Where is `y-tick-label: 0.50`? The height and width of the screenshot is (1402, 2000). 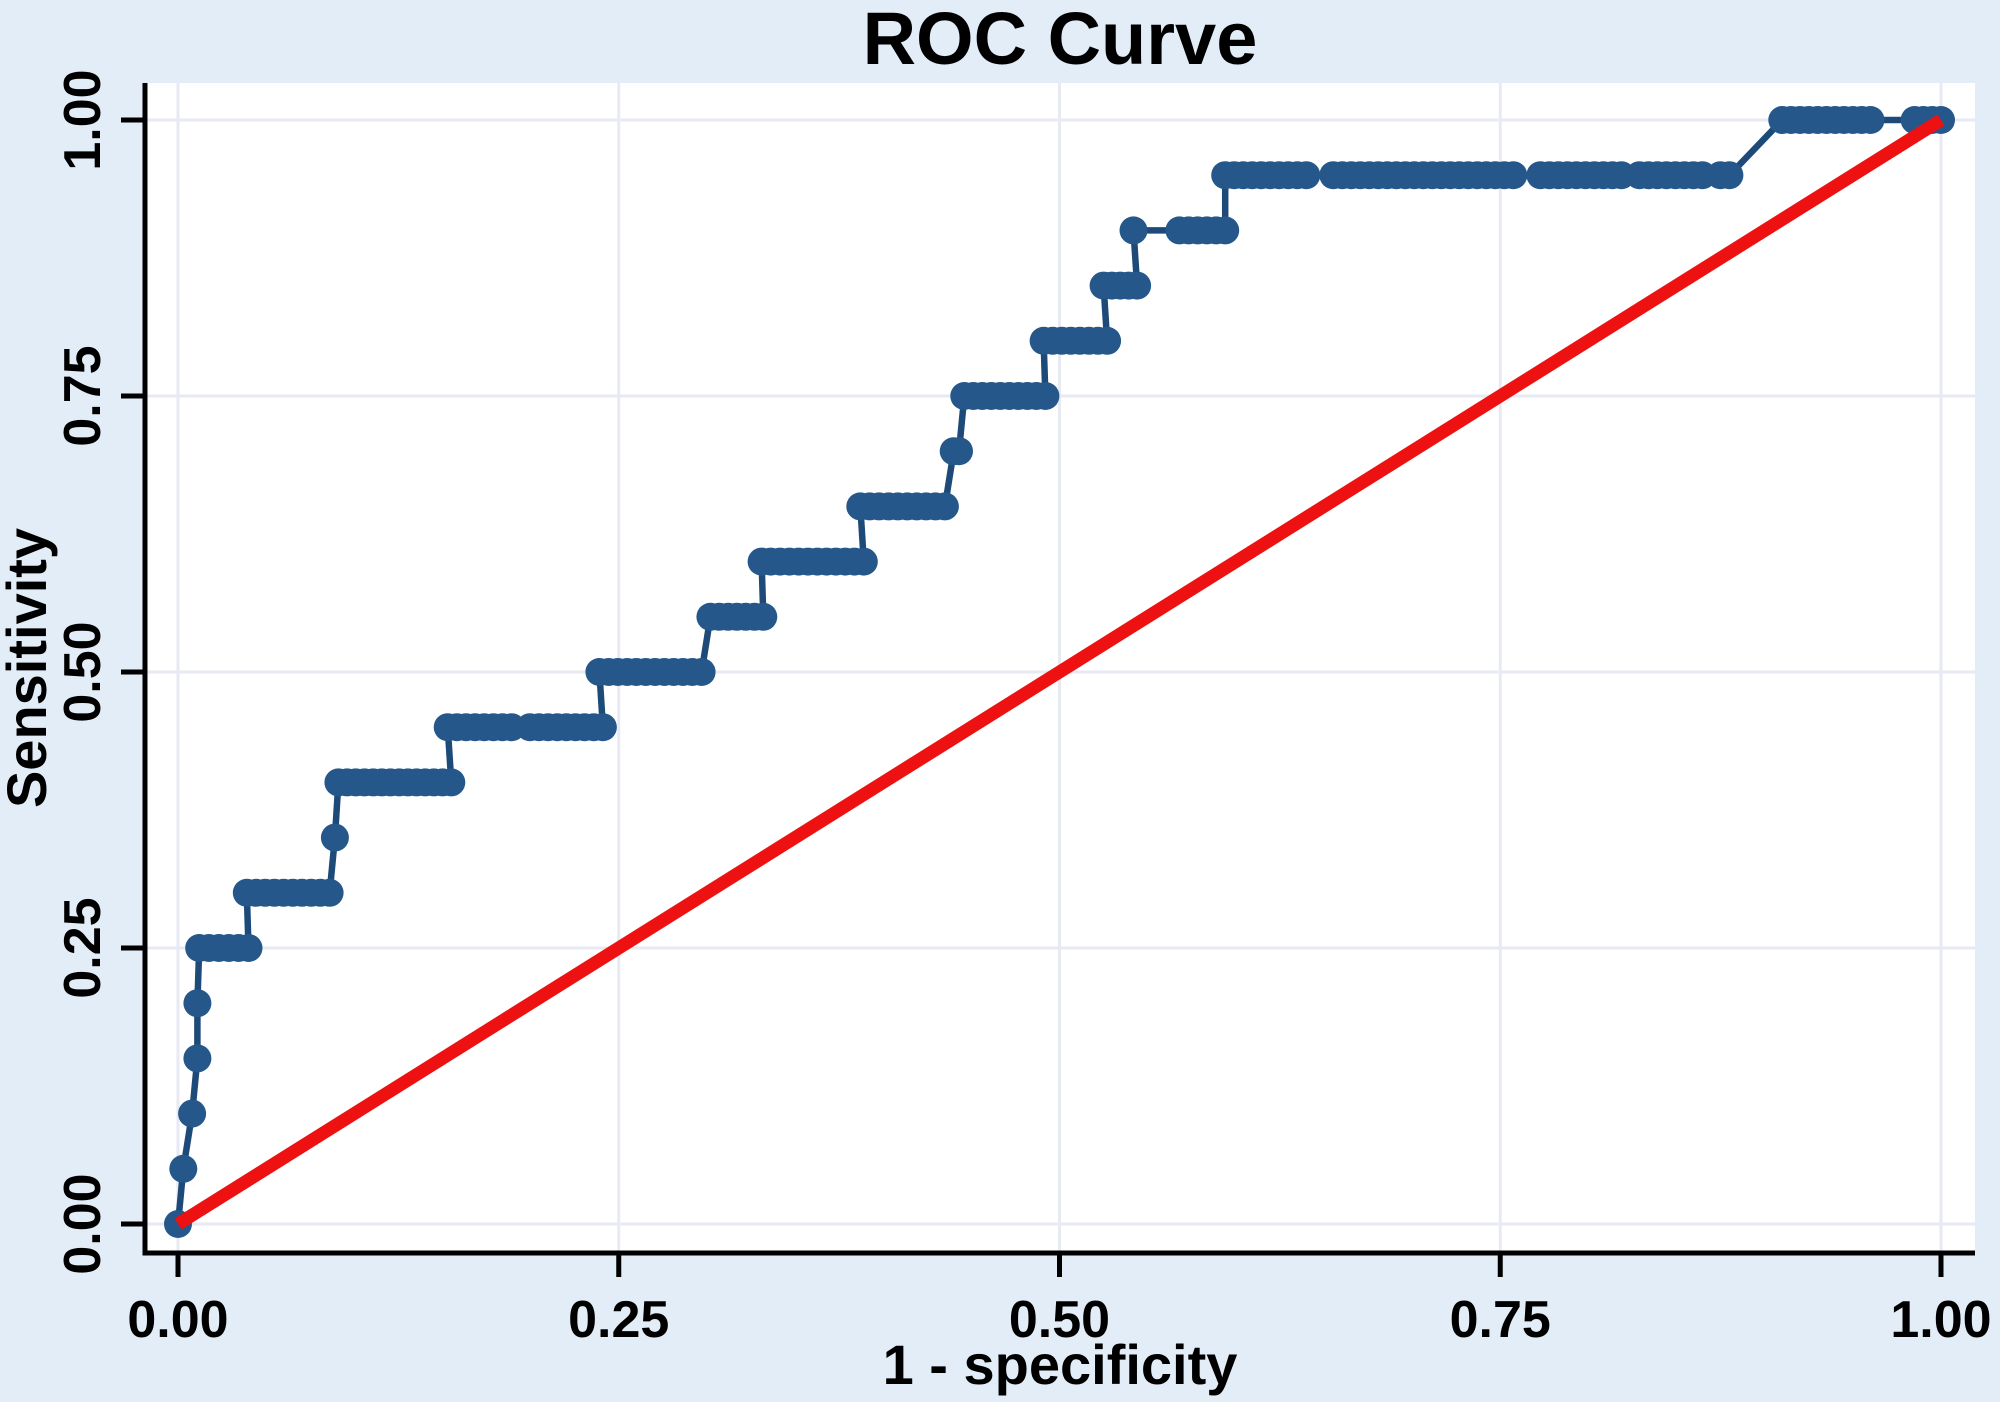 y-tick-label: 0.50 is located at coordinates (83, 671).